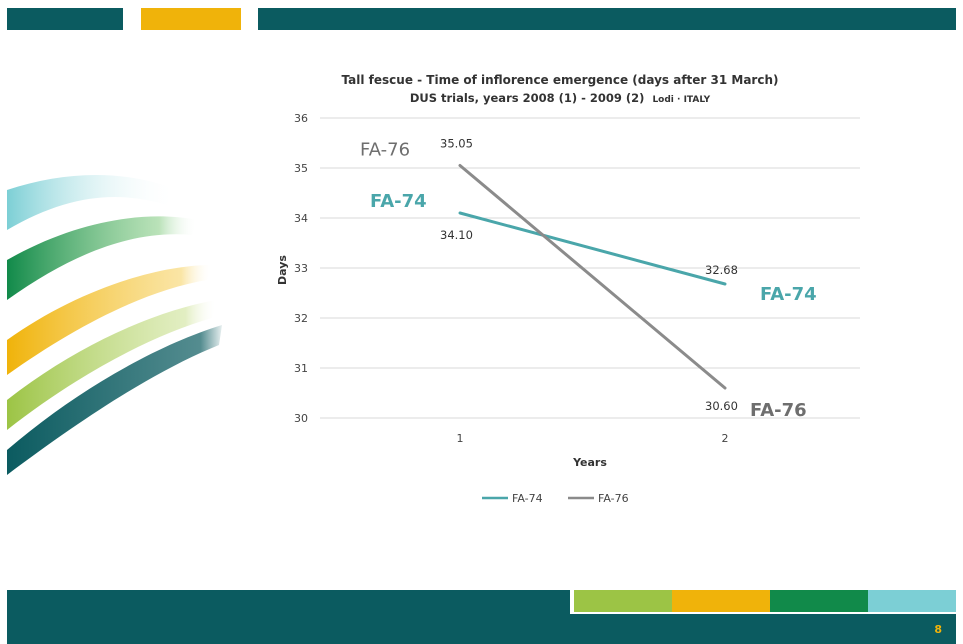  What do you see at coordinates (725, 438) in the screenshot?
I see `x-tick-label: 2` at bounding box center [725, 438].